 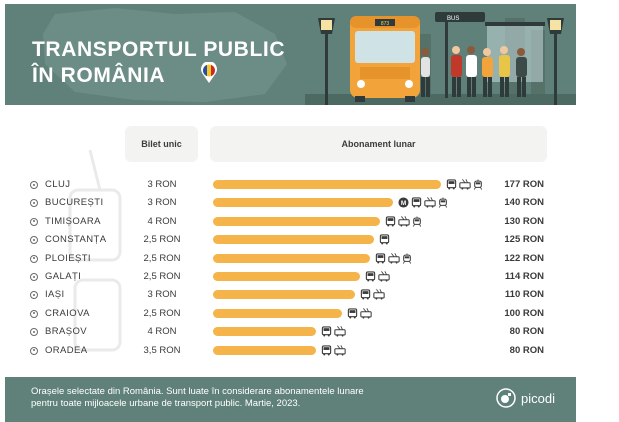 I want to click on romania-map-icon, so click(x=165, y=55).